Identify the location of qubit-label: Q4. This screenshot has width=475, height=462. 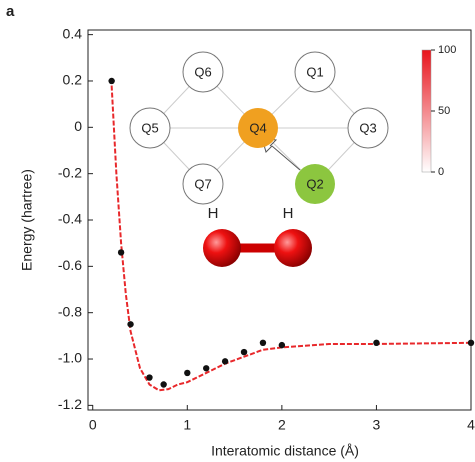
(257, 127).